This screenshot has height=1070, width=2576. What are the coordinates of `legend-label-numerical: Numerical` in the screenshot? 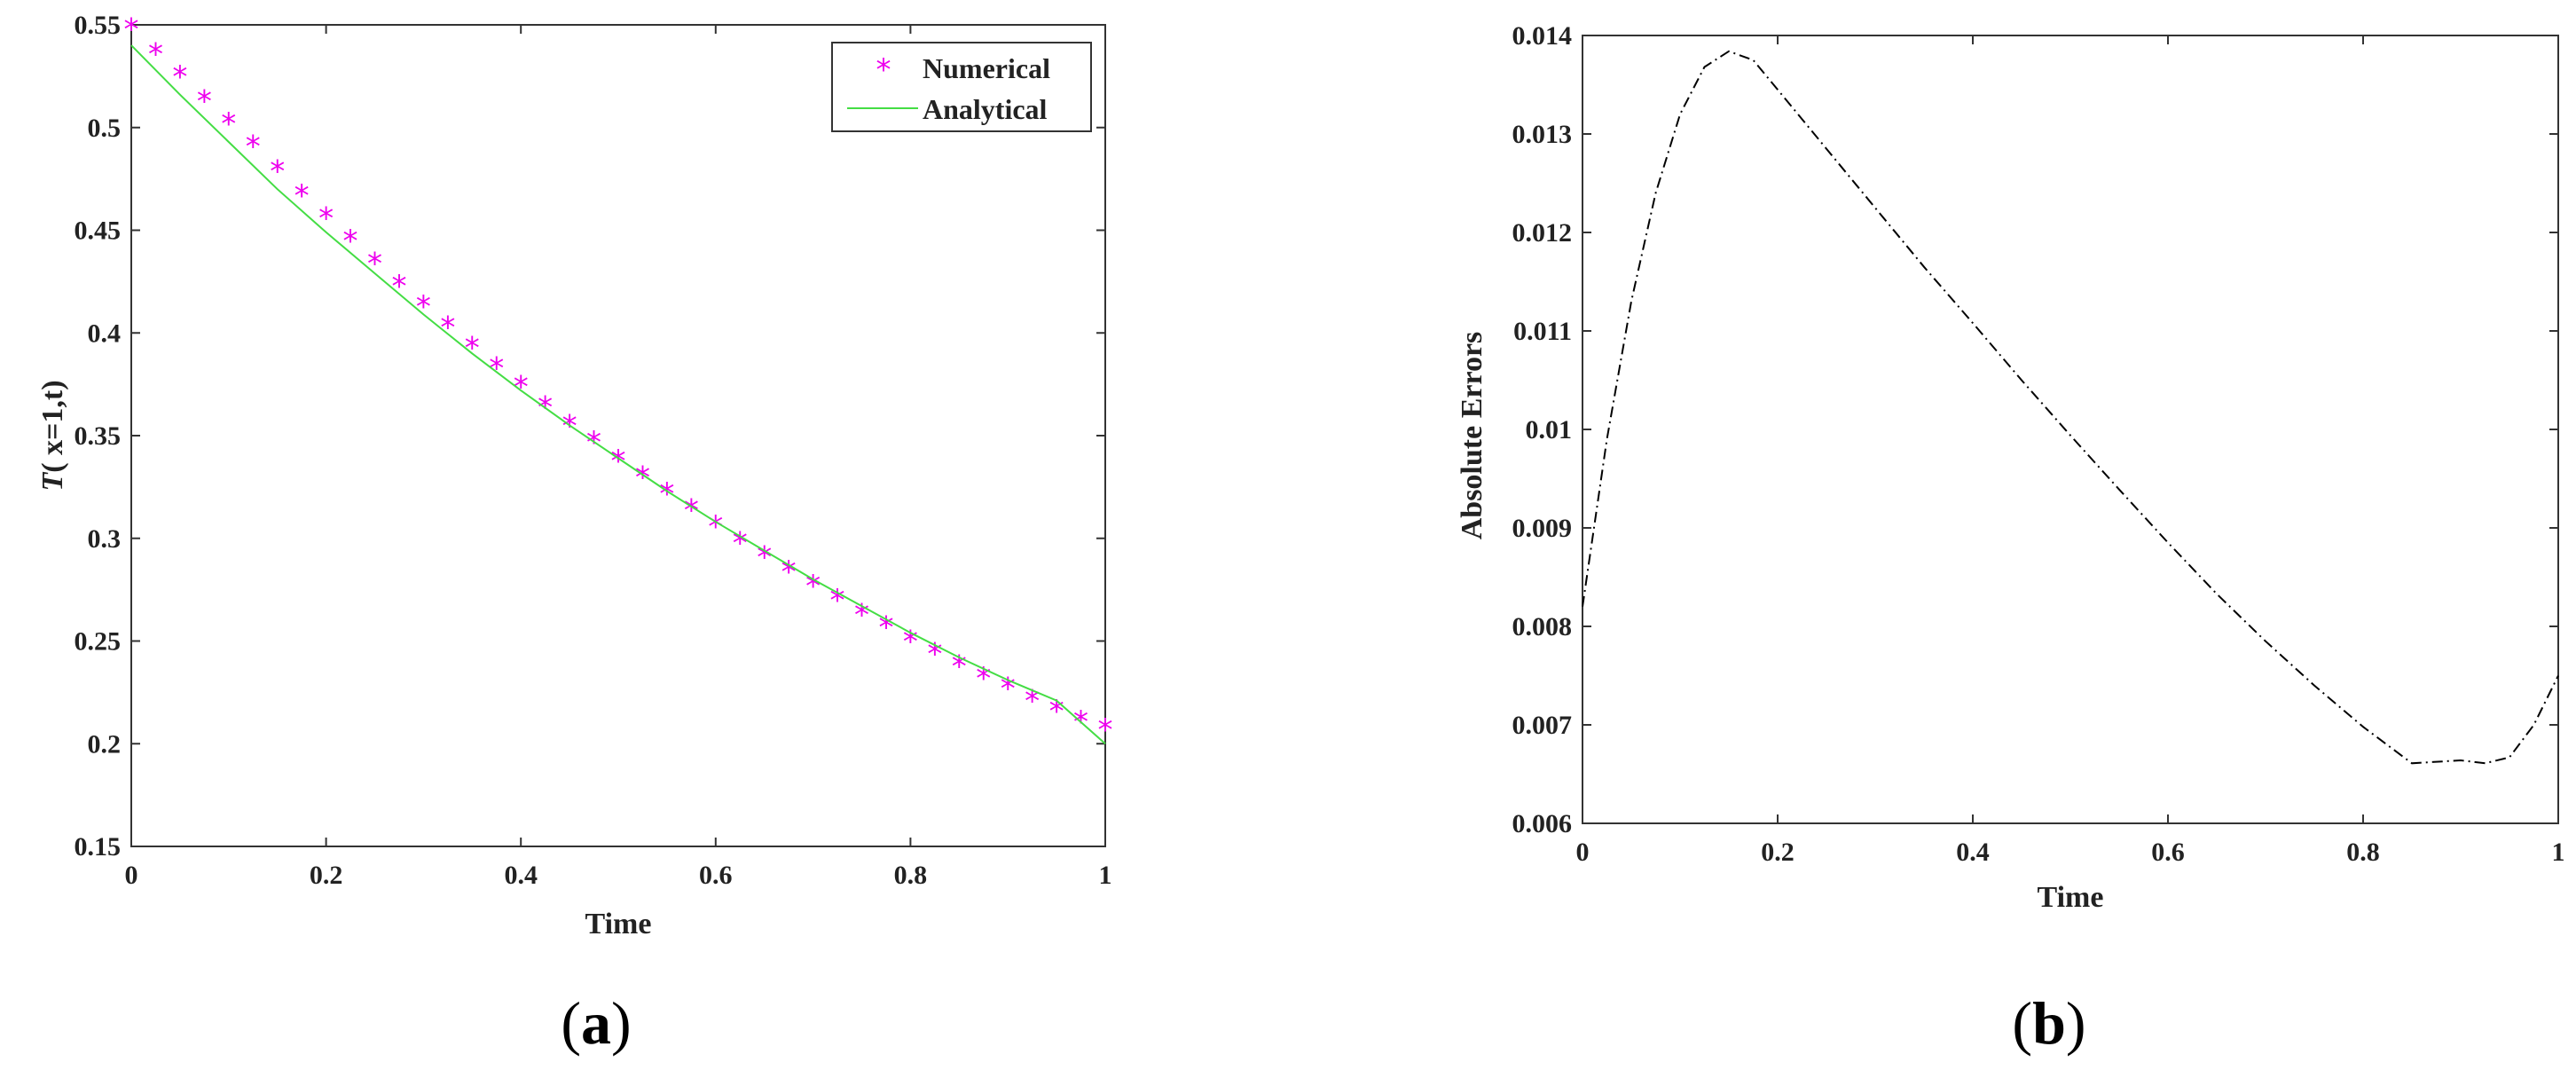 It's located at (986, 68).